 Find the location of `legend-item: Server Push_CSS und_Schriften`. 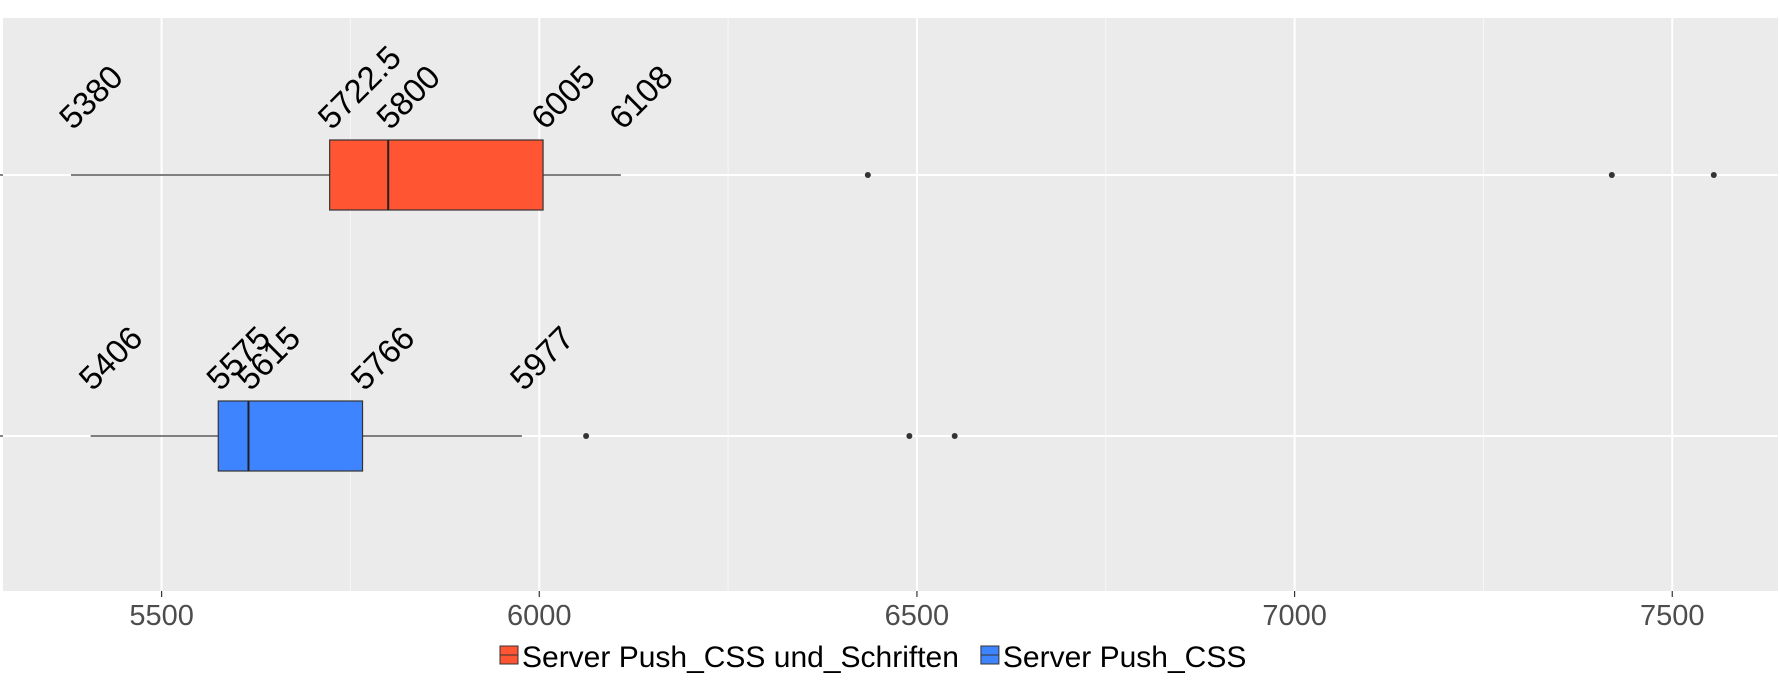

legend-item: Server Push_CSS und_Schriften is located at coordinates (729, 657).